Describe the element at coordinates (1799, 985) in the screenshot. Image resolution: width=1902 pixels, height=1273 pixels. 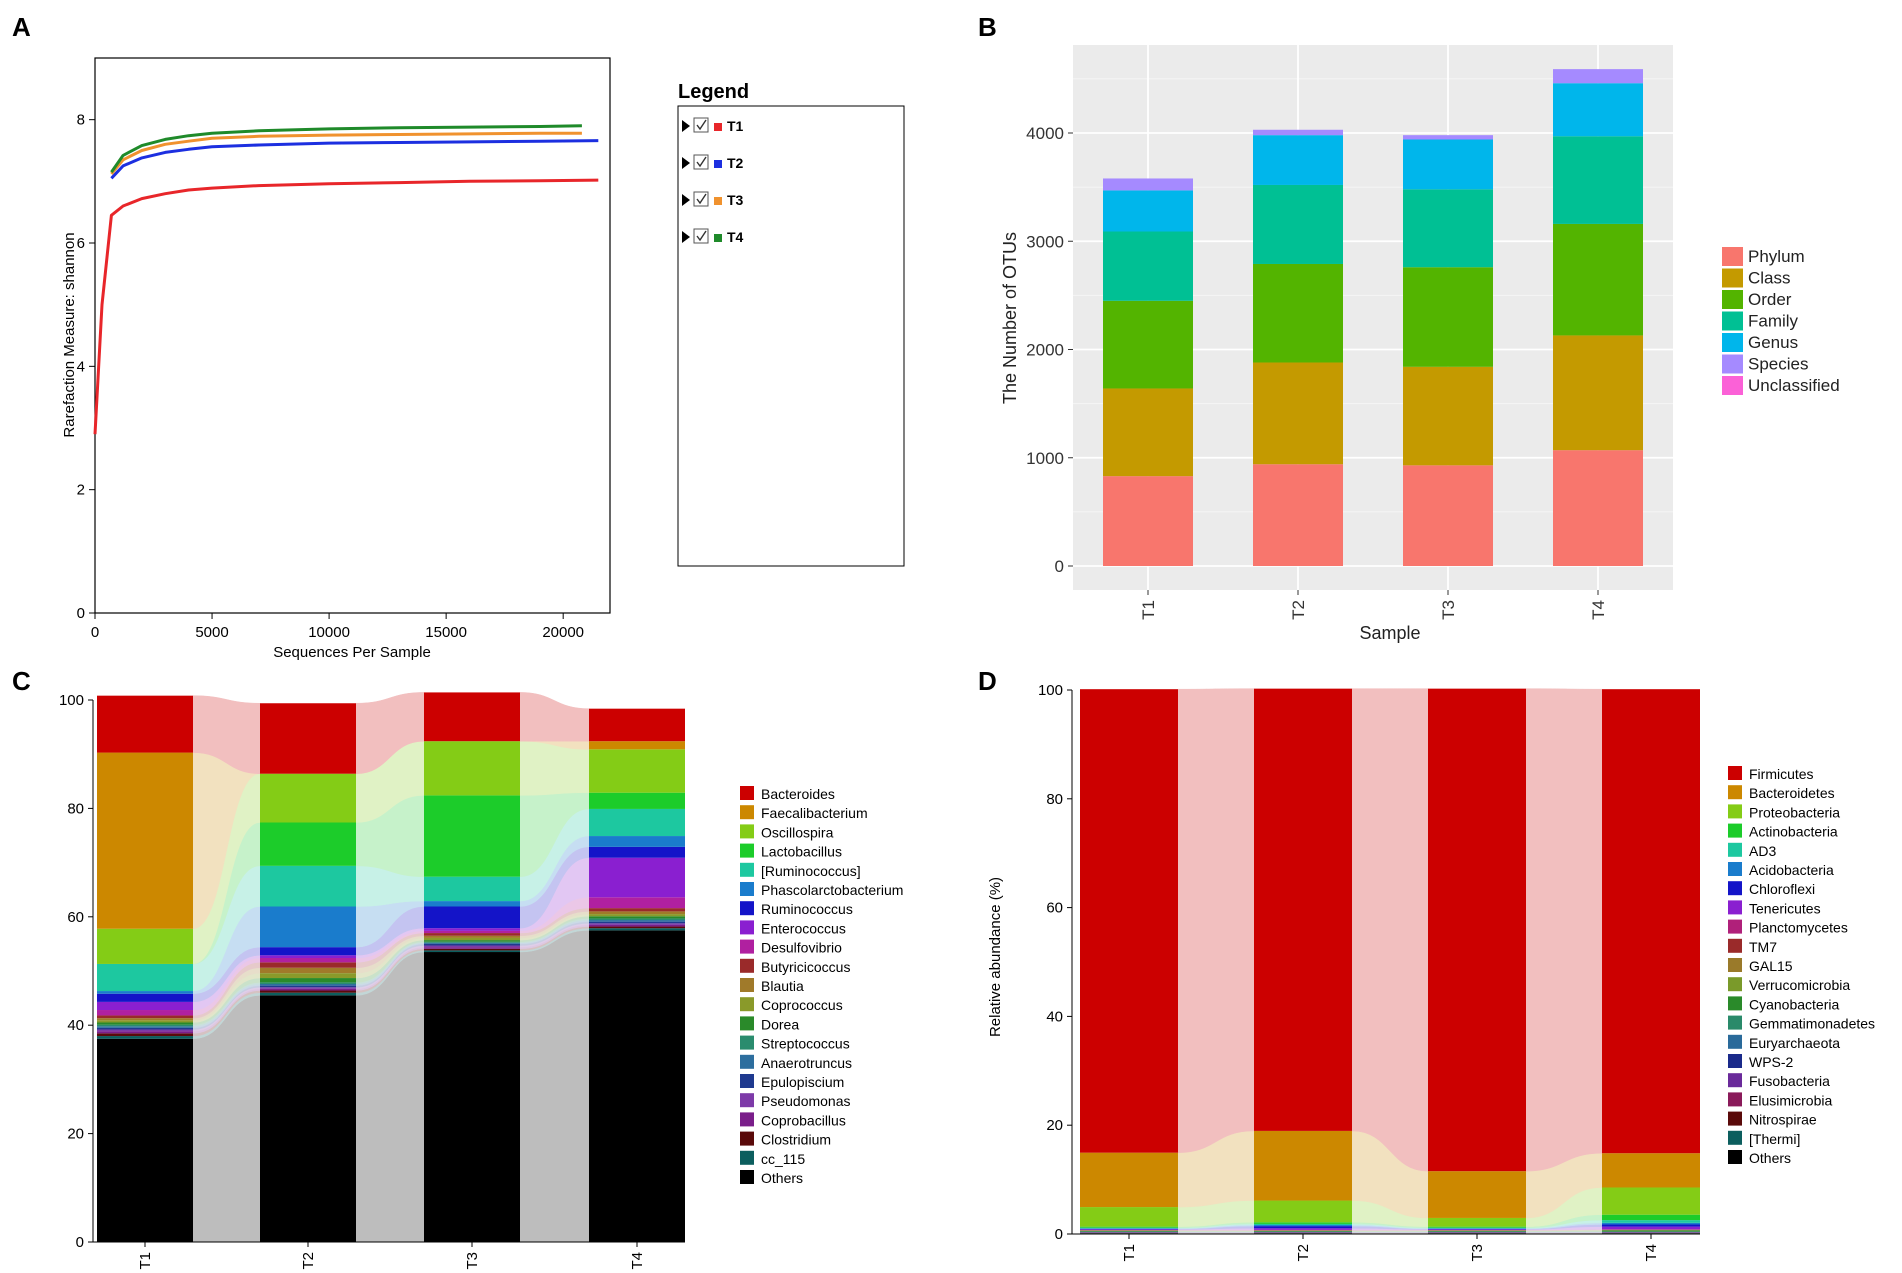
I see `legend-label: Verrucomicrobia` at that location.